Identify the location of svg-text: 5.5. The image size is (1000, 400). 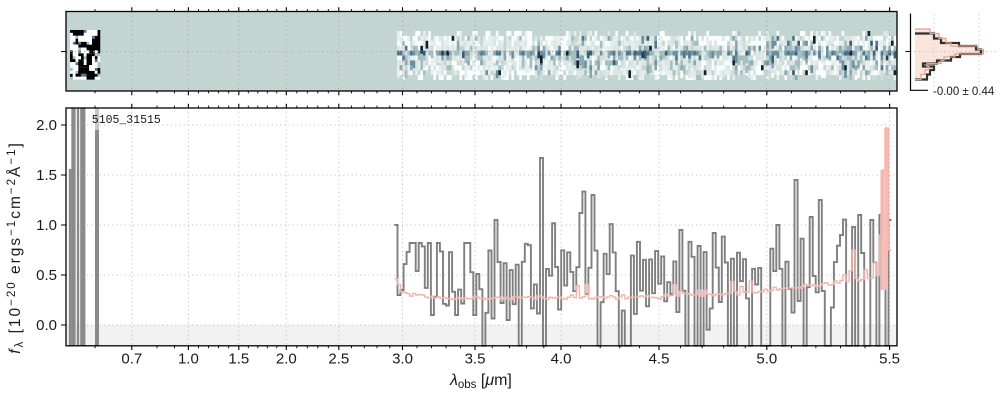
(889, 359).